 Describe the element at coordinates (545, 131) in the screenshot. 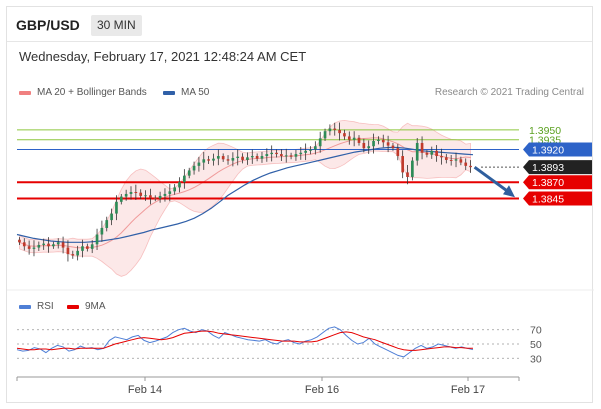

I see `level-label-1-3950: 1.3950` at that location.